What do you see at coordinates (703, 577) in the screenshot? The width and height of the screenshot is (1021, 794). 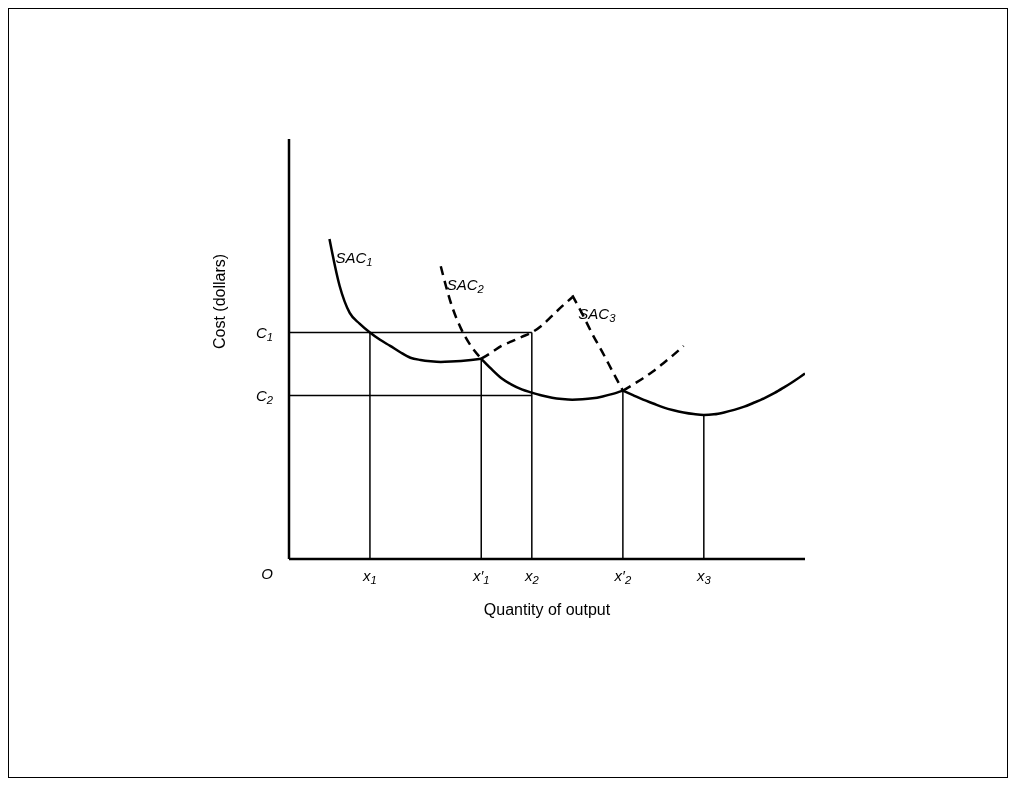 I see `x-tick-label: x$_{3}$` at bounding box center [703, 577].